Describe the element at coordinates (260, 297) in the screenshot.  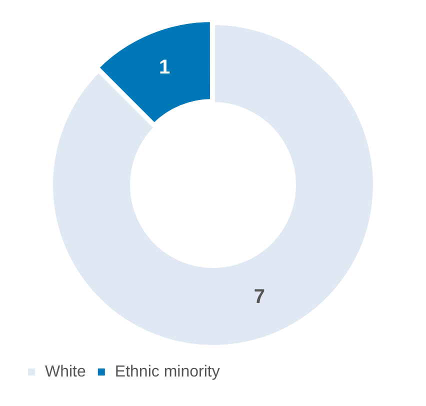
I see `data-label: 7` at that location.